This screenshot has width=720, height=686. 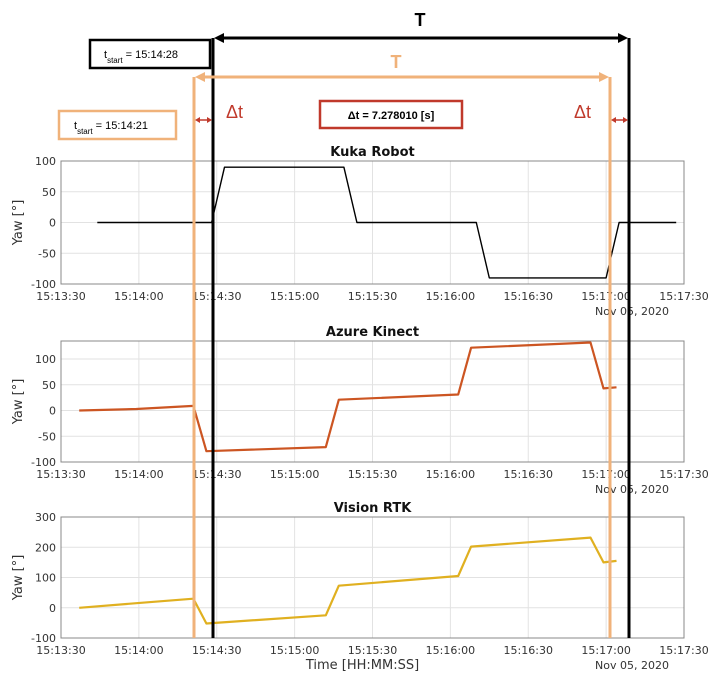 What do you see at coordinates (141, 57) in the screenshot?
I see `kuka-tstart-label: tstart = 15:14:28` at bounding box center [141, 57].